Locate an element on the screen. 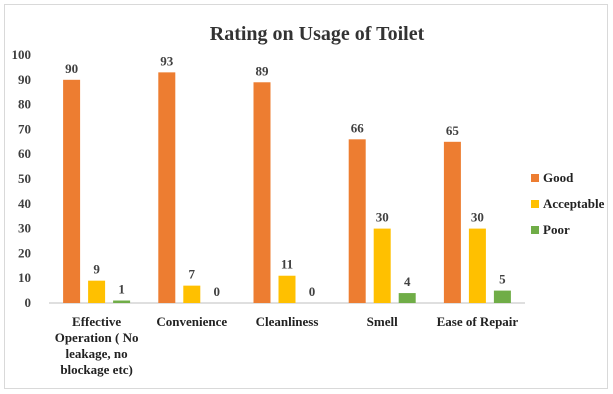  legend-swatch-good is located at coordinates (535, 178).